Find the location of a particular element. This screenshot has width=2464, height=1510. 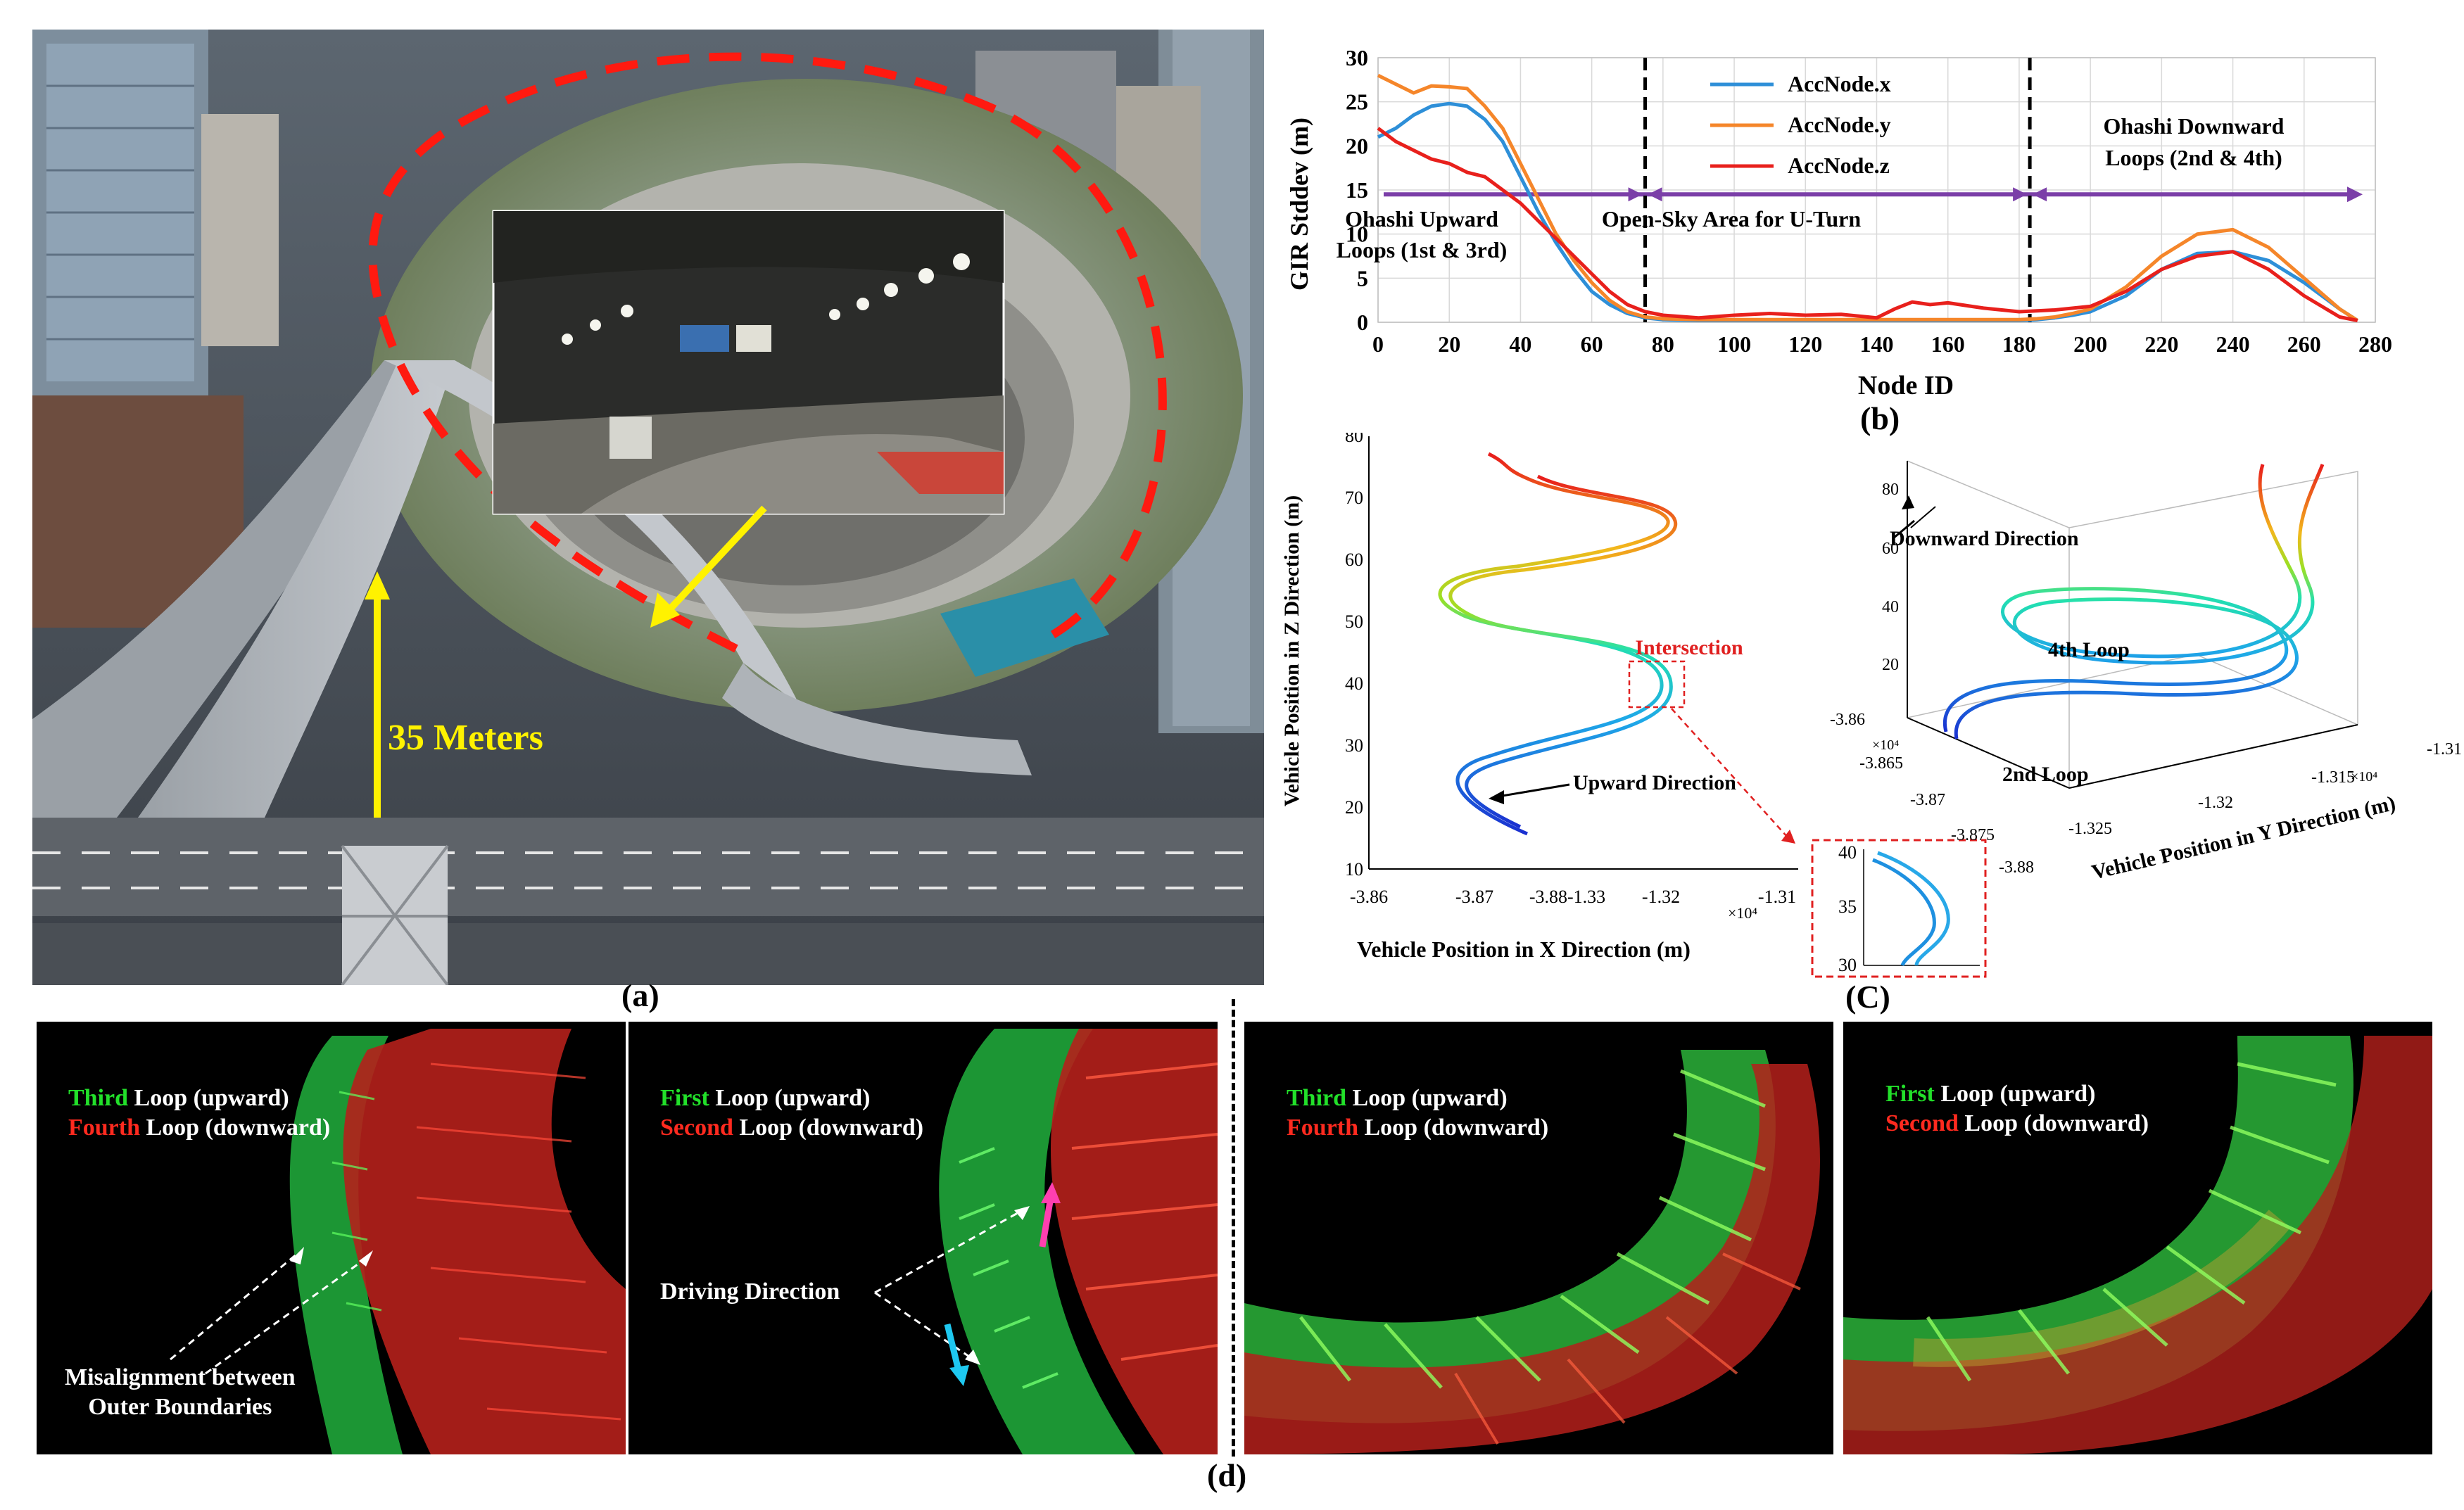

y-tick-label: 15 is located at coordinates (1357, 190).